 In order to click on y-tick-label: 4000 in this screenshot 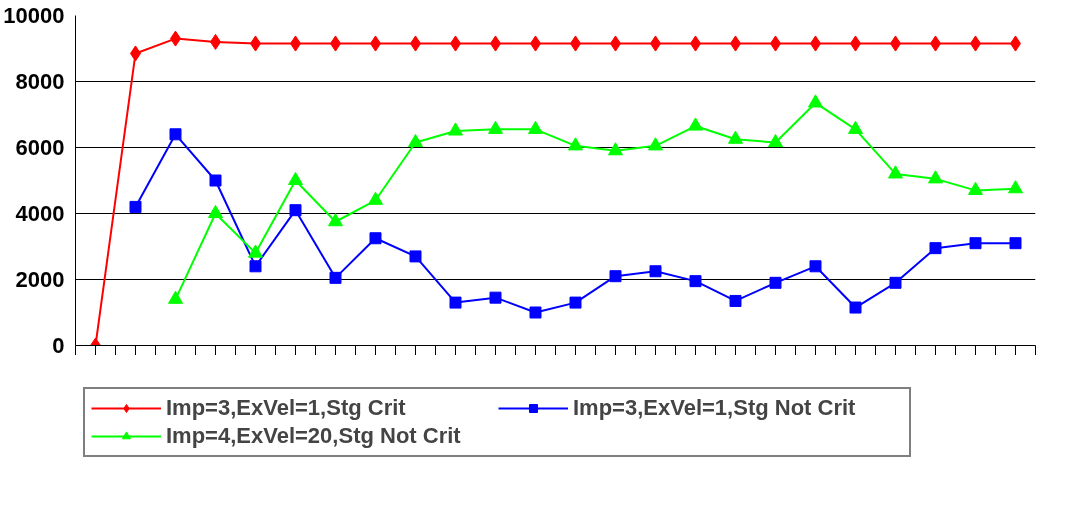, I will do `click(40, 213)`.